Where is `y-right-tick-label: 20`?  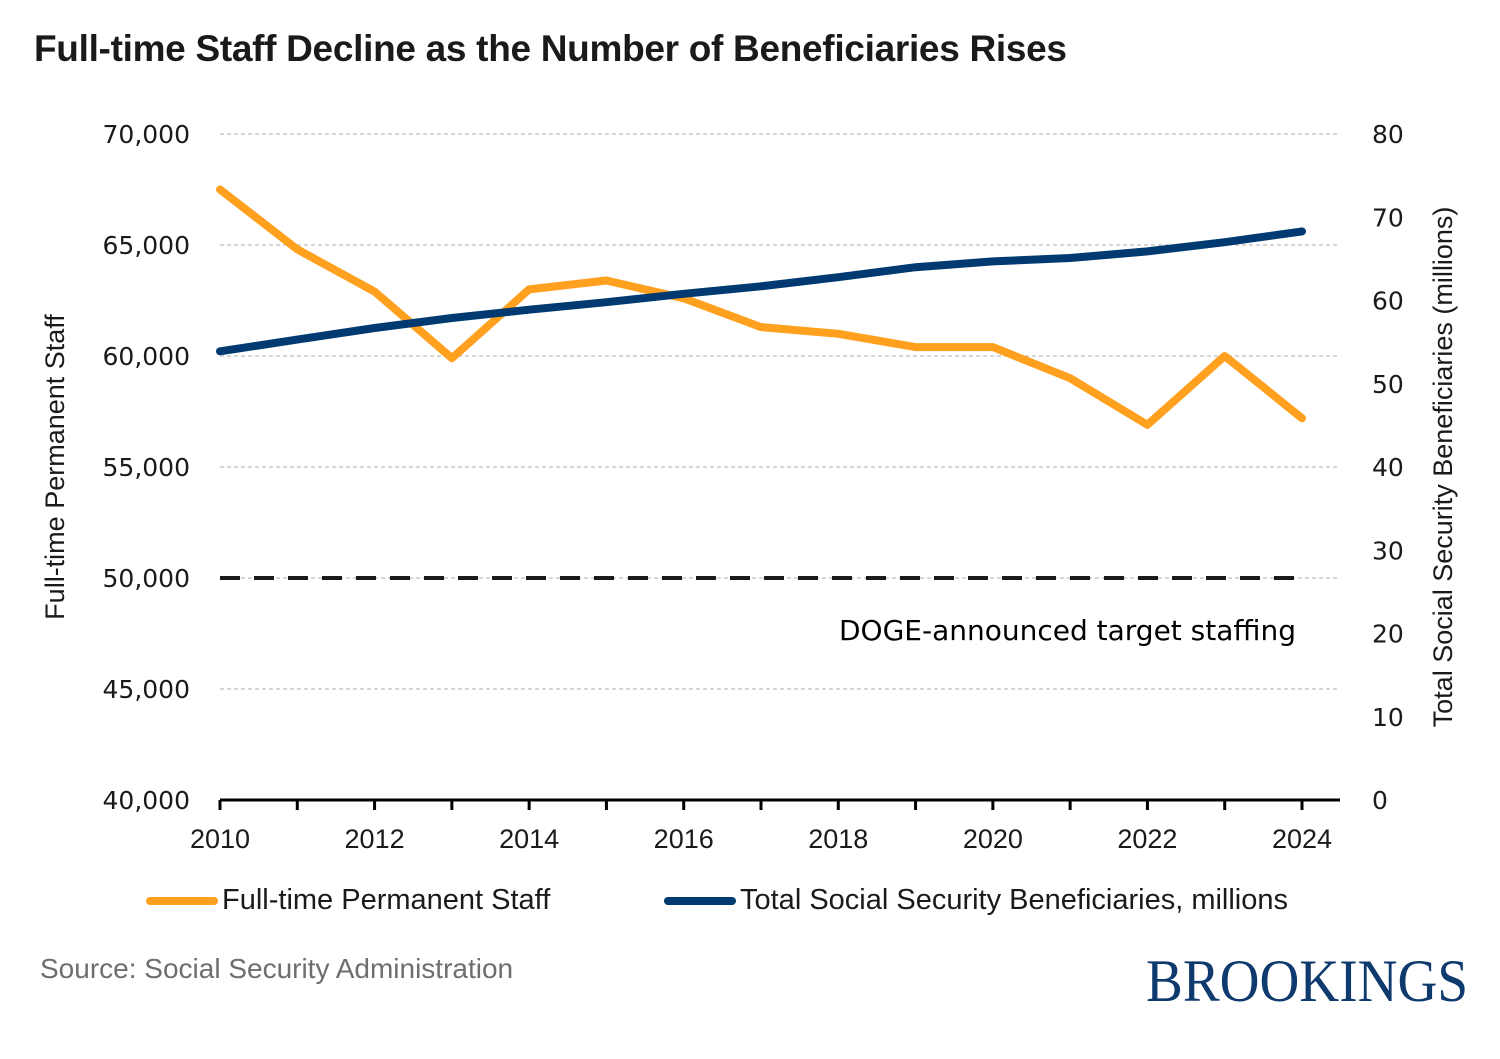 y-right-tick-label: 20 is located at coordinates (1388, 634).